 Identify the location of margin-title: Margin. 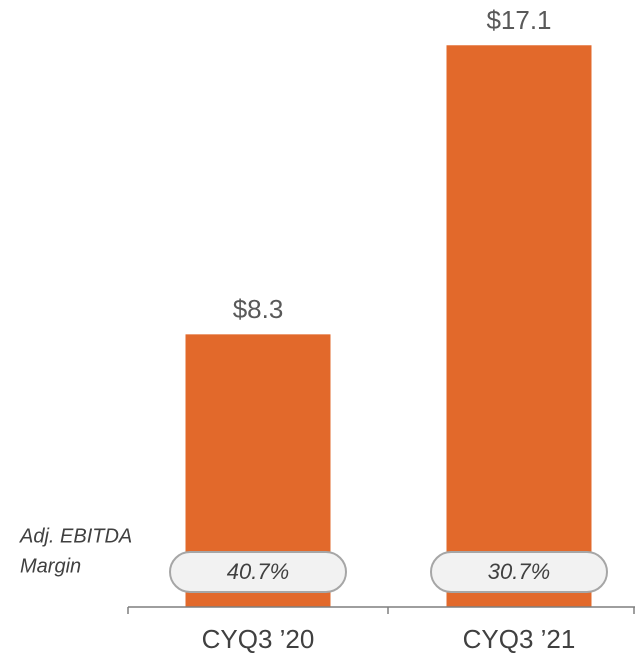
(50, 566).